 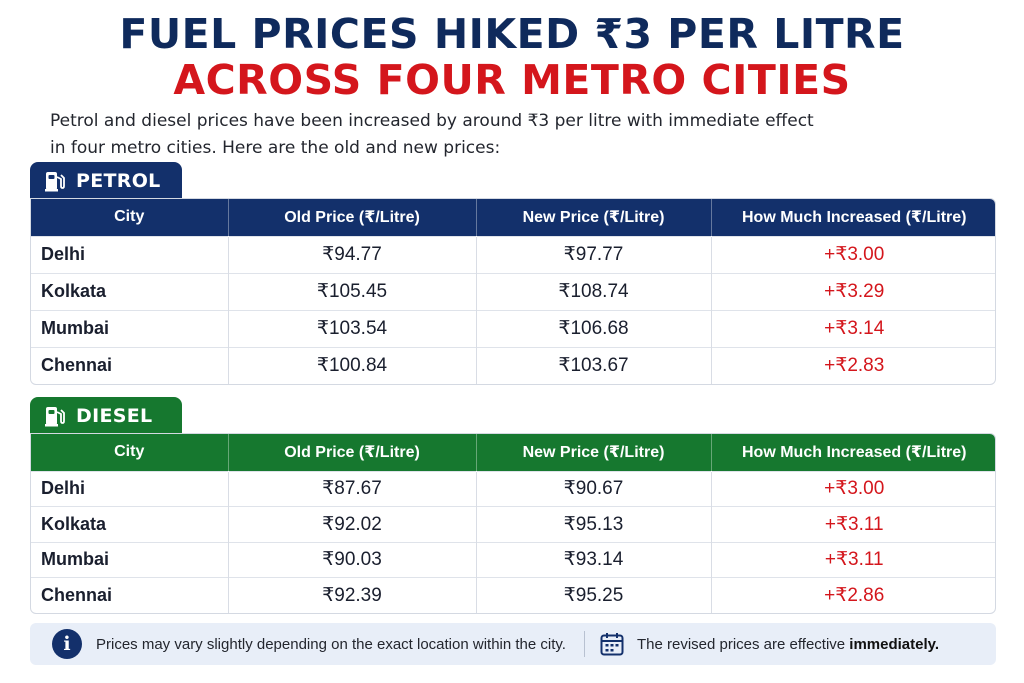 I want to click on increase-cell: +₹2.83, so click(x=853, y=365).